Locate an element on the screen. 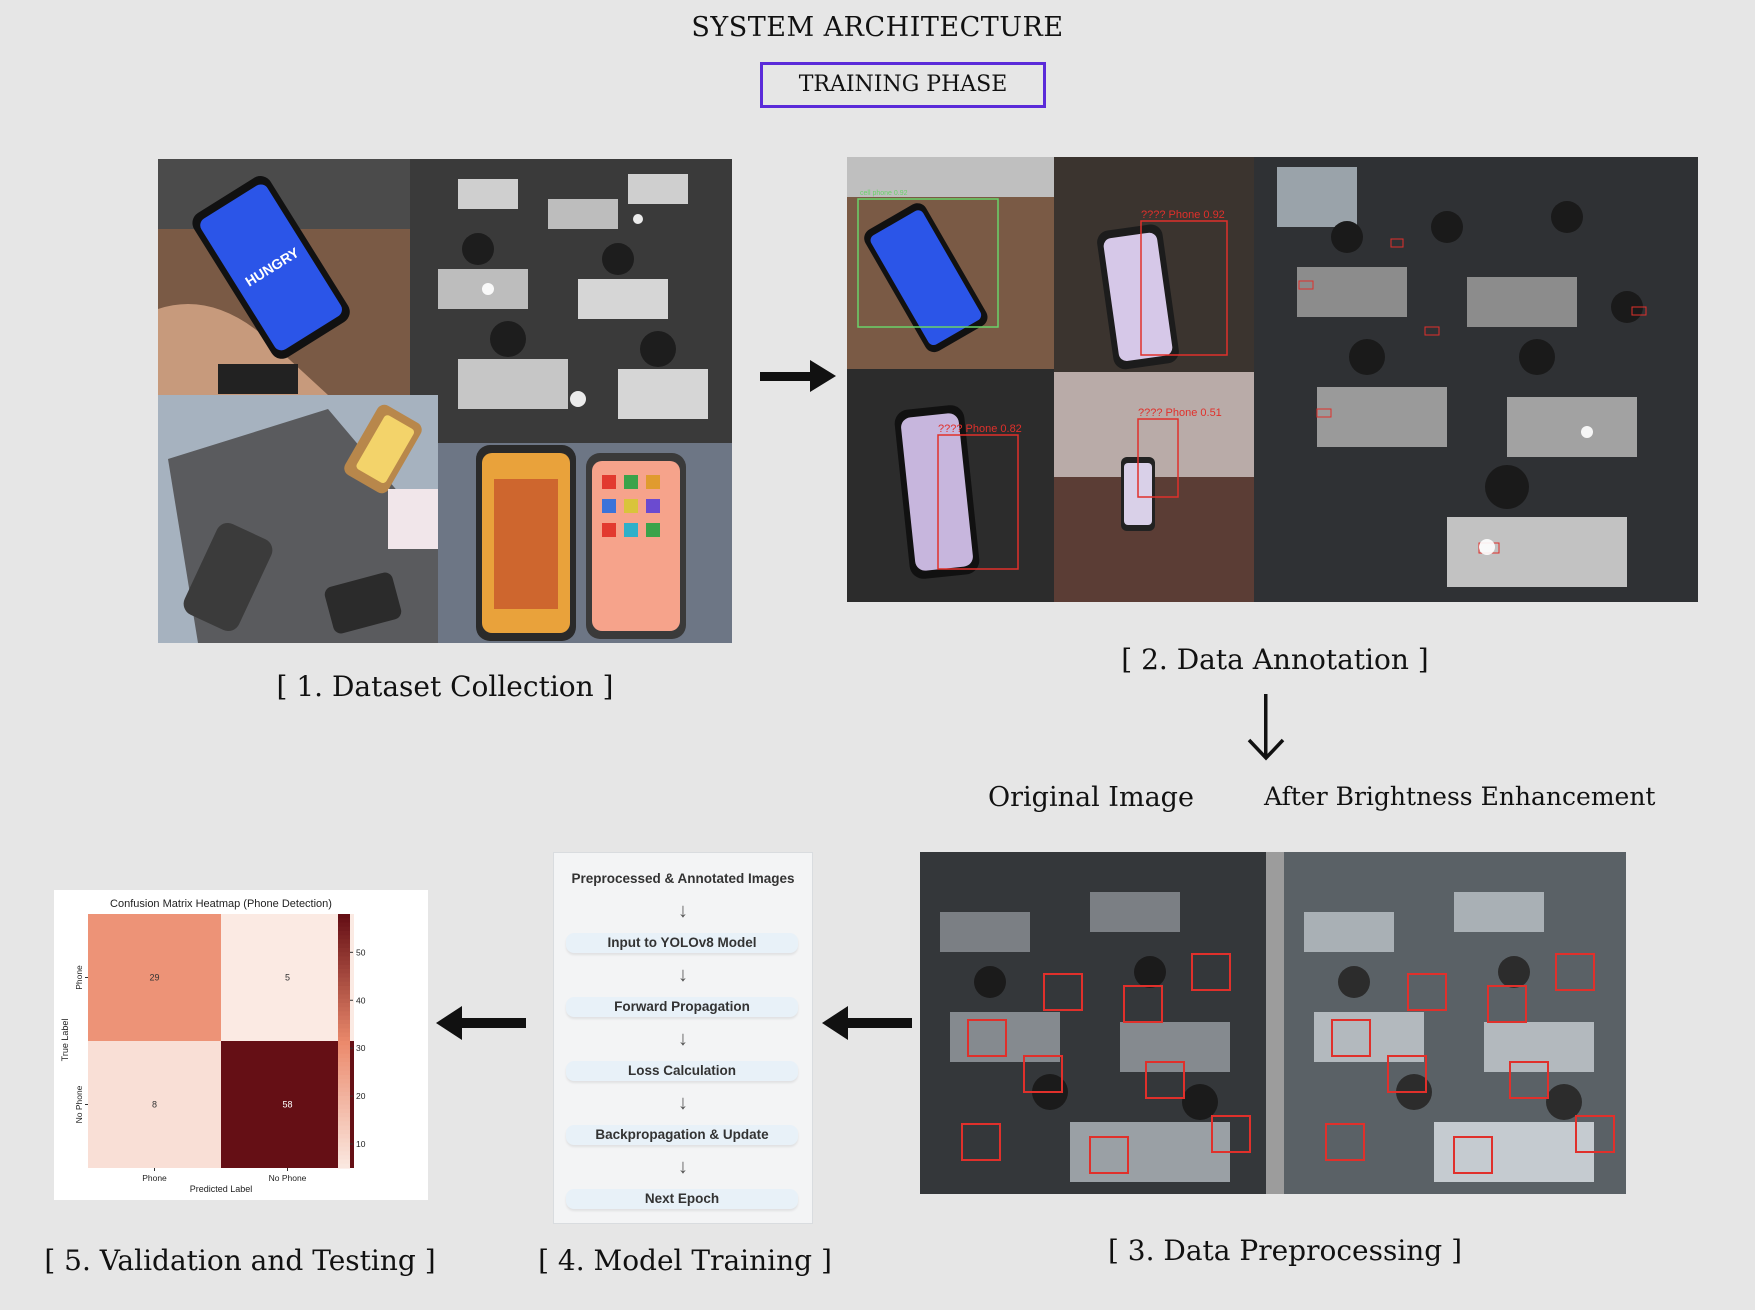  dataset-collection-collage: HUNGRY is located at coordinates (445, 401).